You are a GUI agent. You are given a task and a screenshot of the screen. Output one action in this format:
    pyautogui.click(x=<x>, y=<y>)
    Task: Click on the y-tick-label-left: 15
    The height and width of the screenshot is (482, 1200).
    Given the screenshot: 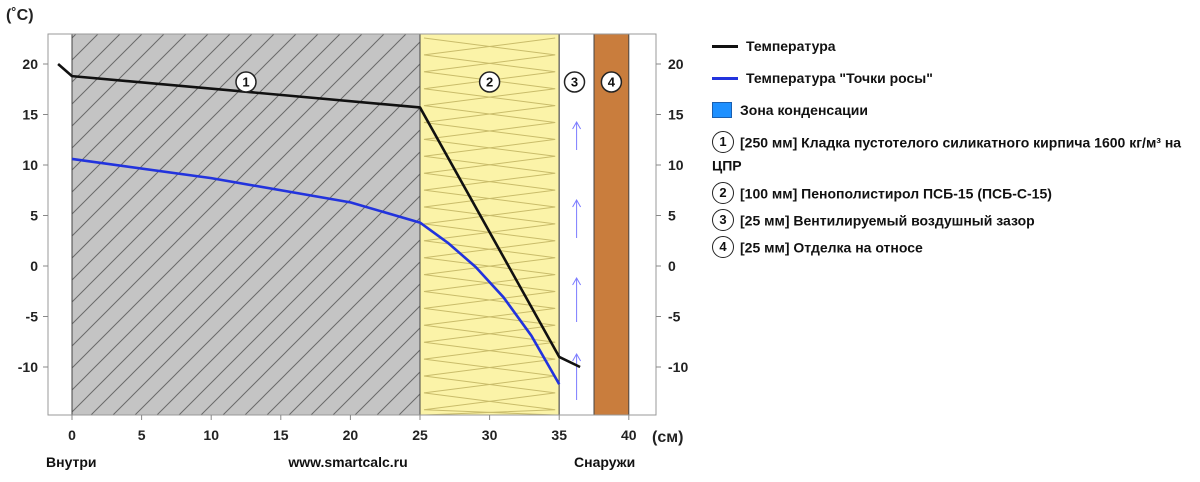 What is the action you would take?
    pyautogui.click(x=30, y=115)
    